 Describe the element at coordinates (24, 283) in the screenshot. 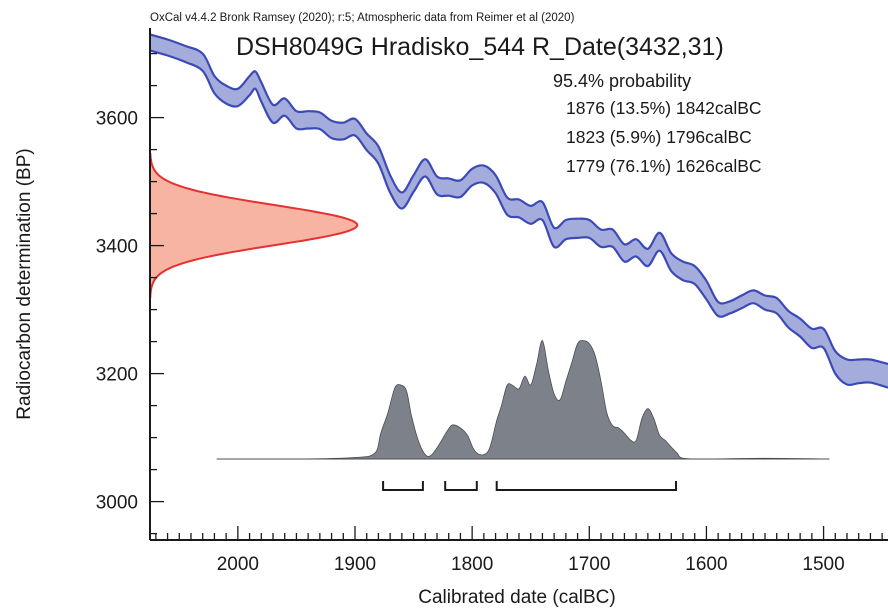

I see `y-axis-label: Radiocarbon determination (BP)` at that location.